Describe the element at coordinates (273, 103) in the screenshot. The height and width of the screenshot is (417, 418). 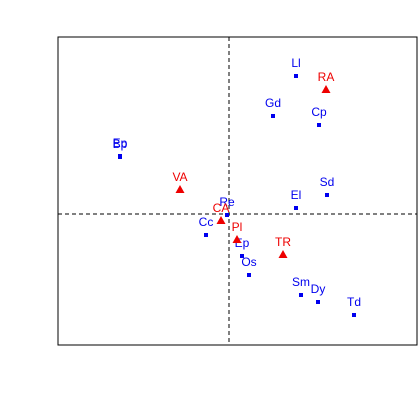
I see `point-label: Gd` at that location.